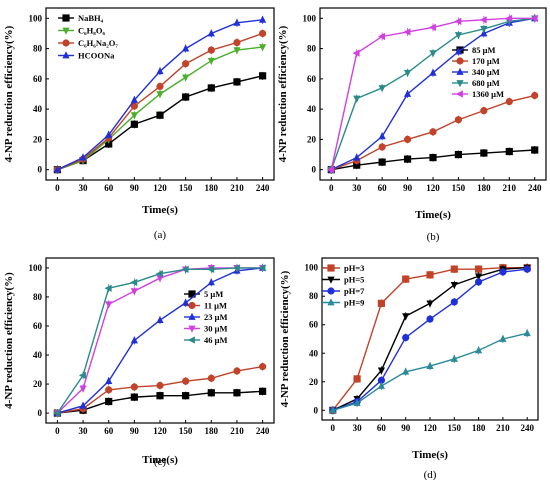 The width and height of the screenshot is (550, 480). I want to click on y-tick-label: 0, so click(316, 410).